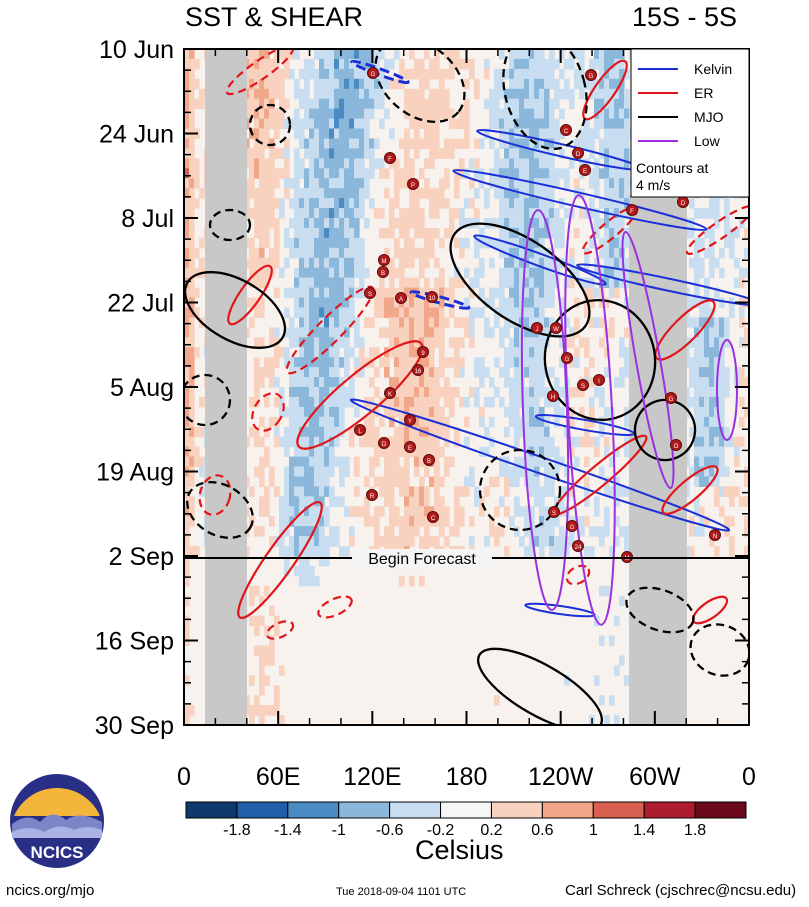 This screenshot has width=809, height=907. I want to click on storm-label: F, so click(390, 160).